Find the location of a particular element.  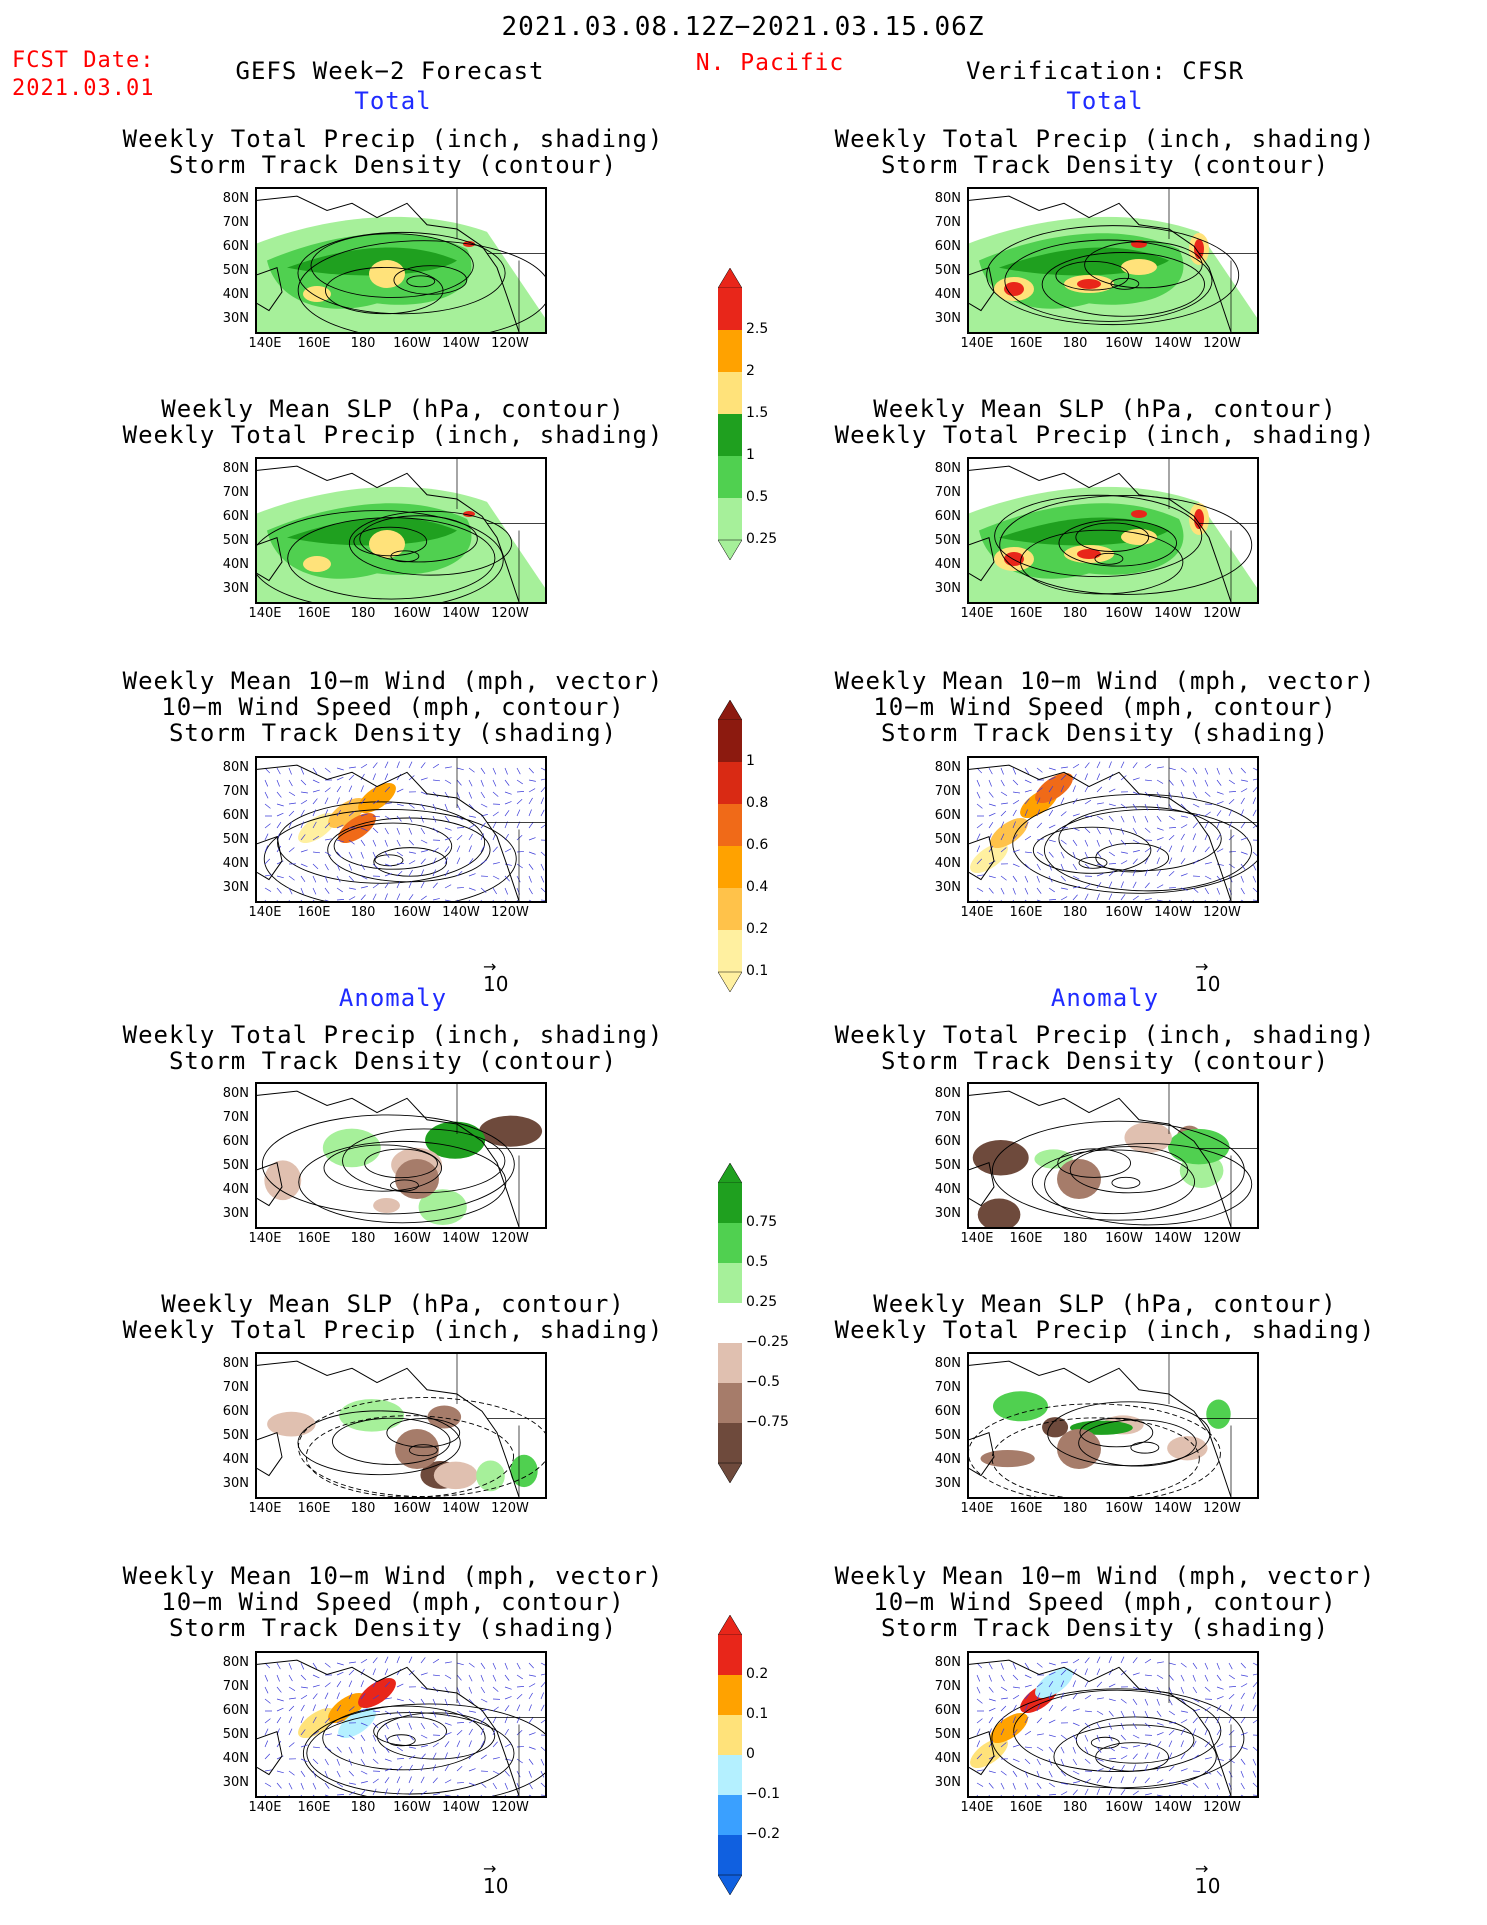

r2r-title-2: Weekly Total Precip (inch, shading) is located at coordinates (1105, 435).